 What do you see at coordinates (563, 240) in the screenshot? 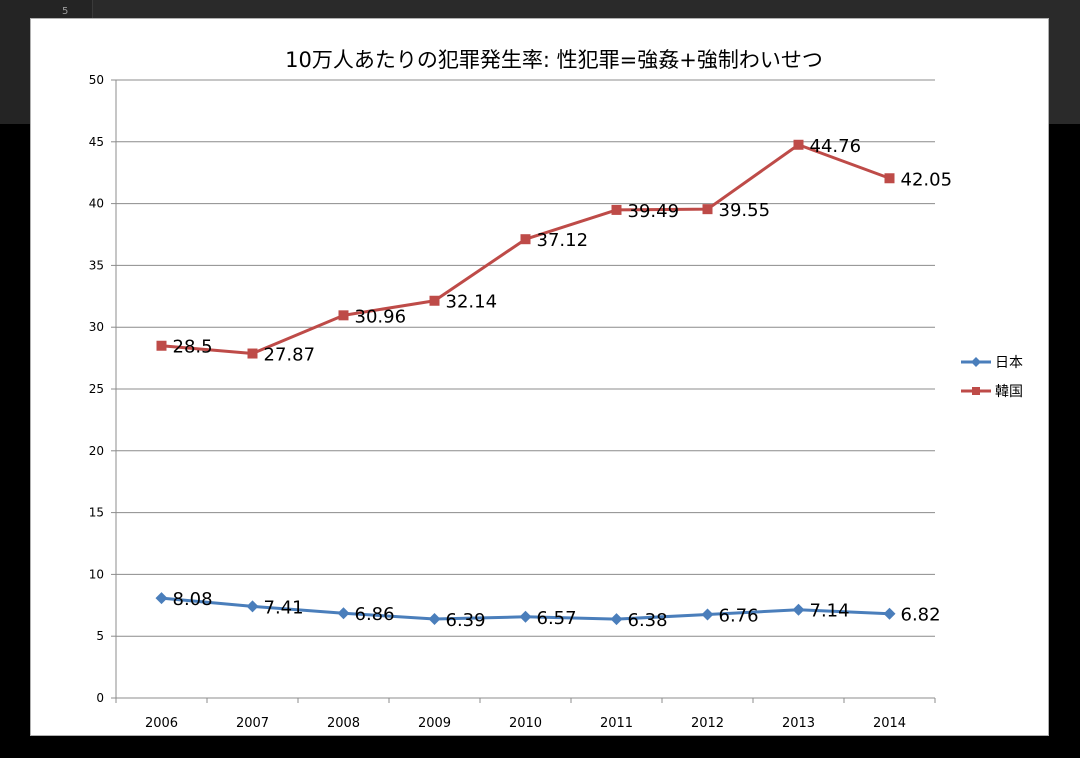
I see `data-label: 37.12` at bounding box center [563, 240].